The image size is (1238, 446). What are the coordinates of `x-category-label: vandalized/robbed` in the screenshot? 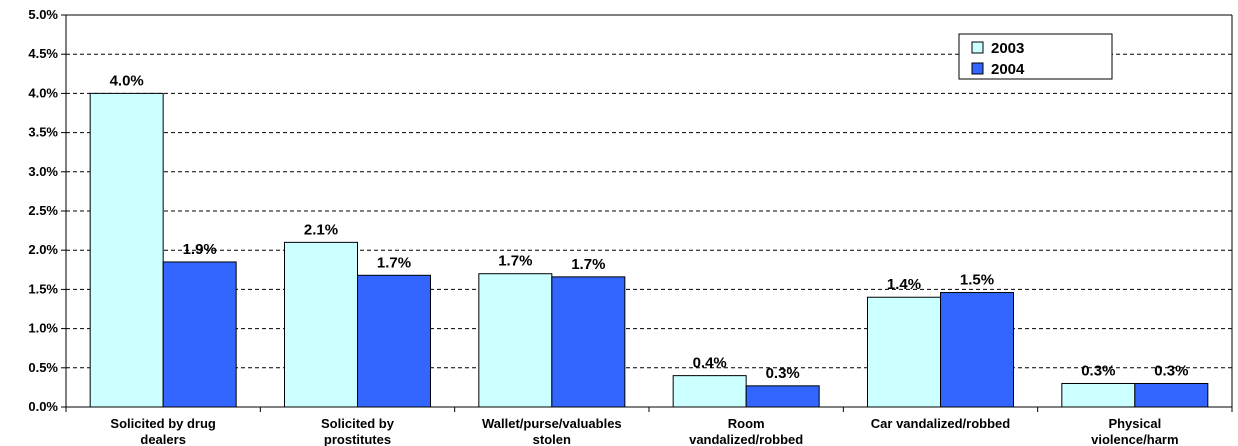 It's located at (746, 439).